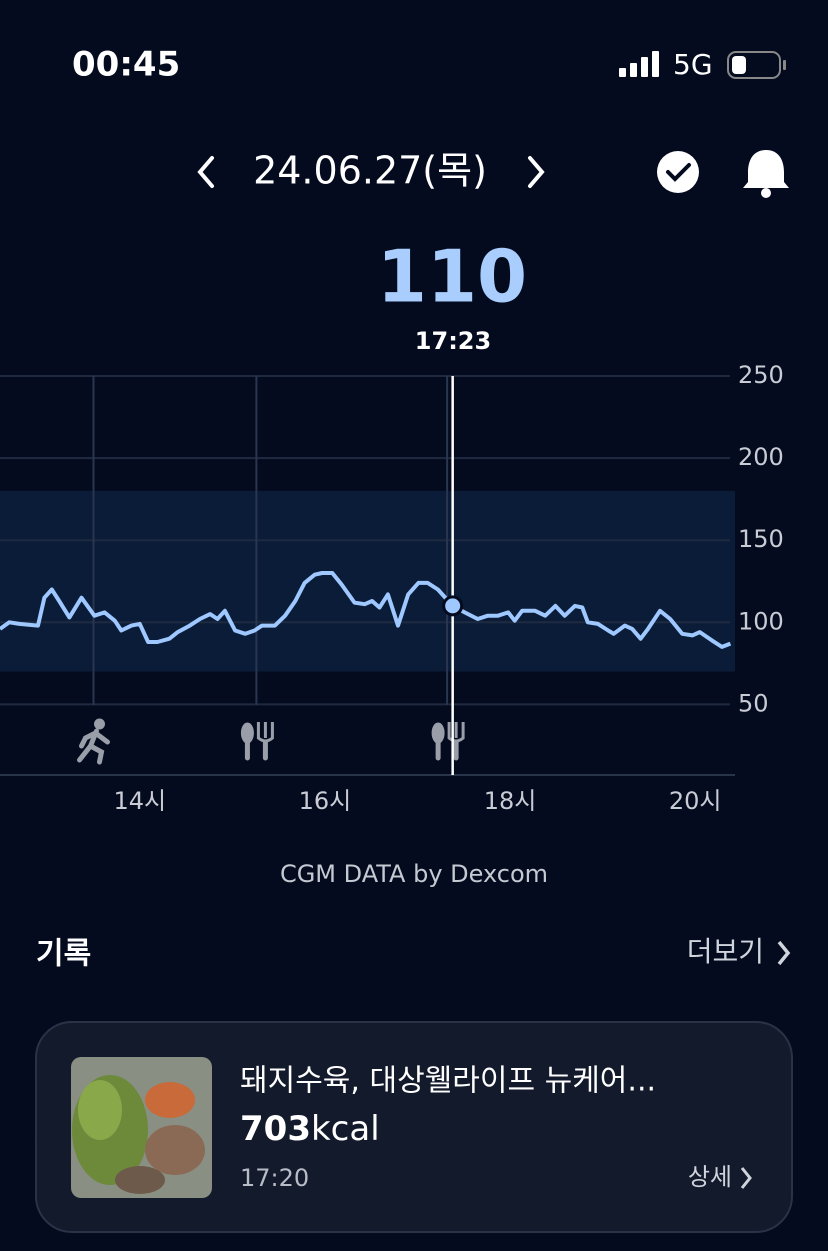 The width and height of the screenshot is (828, 1251). What do you see at coordinates (510, 801) in the screenshot?
I see `x-tick-label: 18시` at bounding box center [510, 801].